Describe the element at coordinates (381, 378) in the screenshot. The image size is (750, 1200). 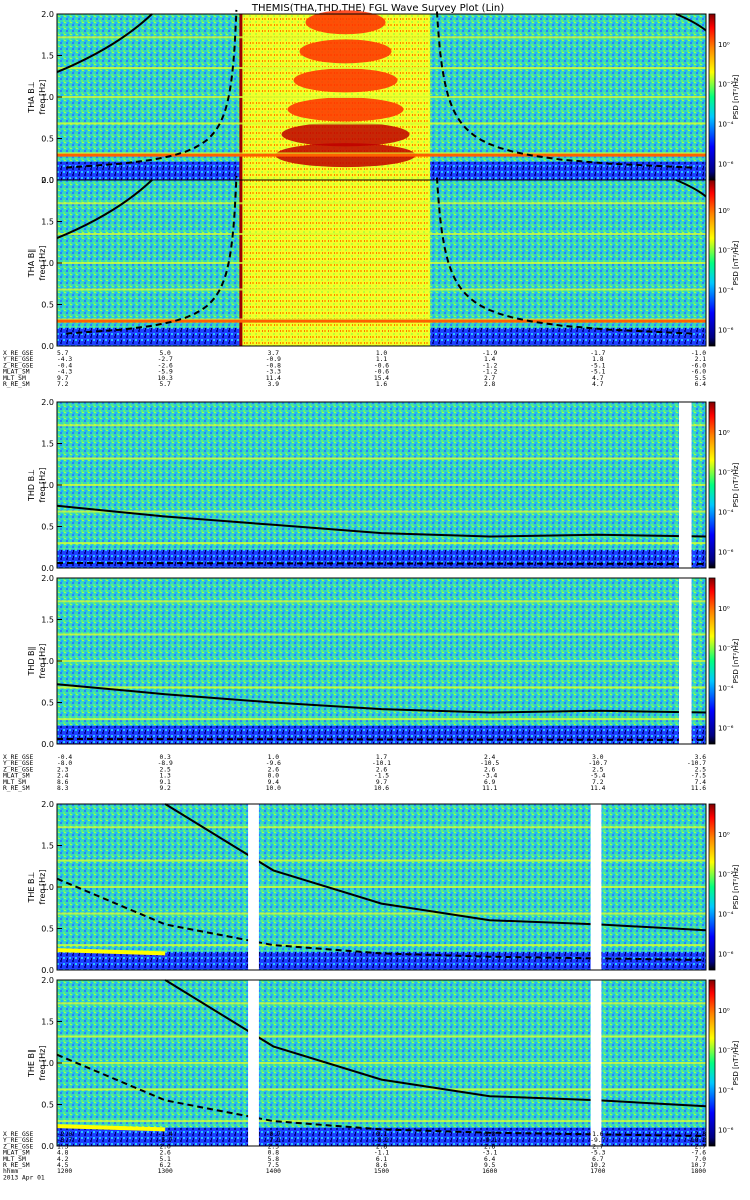
I see `ephemeris-value: 15.4` at that location.